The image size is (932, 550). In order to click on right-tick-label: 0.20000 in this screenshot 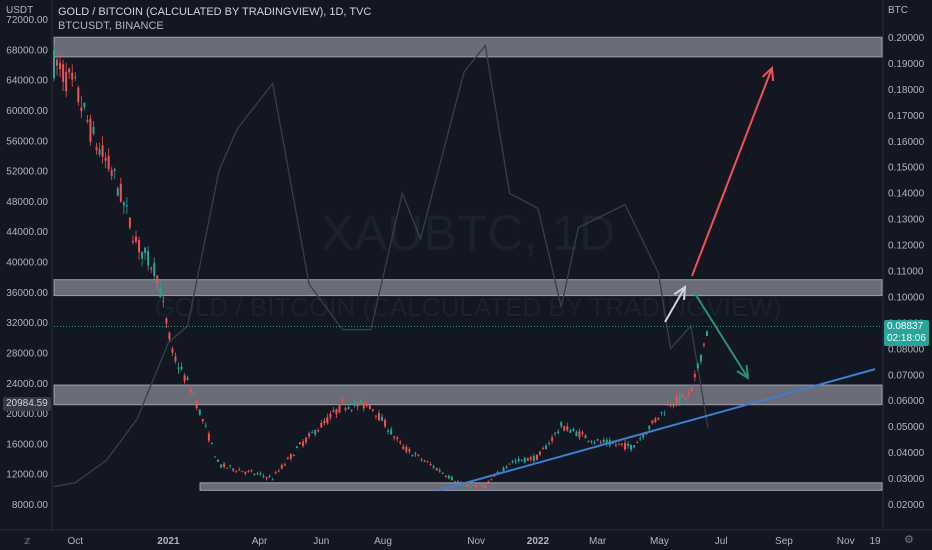, I will do `click(906, 38)`.